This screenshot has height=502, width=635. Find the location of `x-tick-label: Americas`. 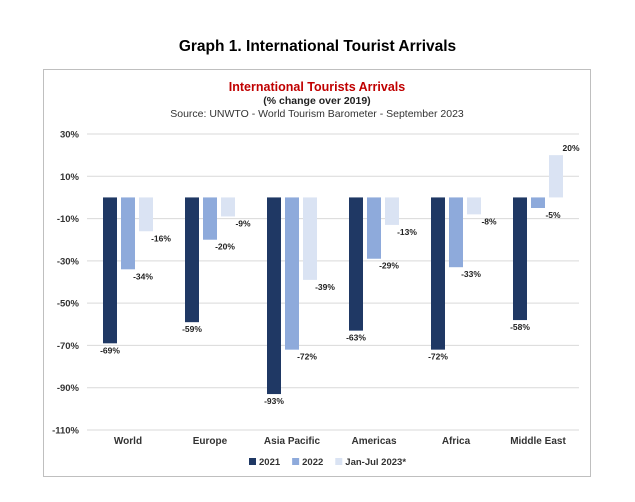

x-tick-label: Americas is located at coordinates (373, 441).